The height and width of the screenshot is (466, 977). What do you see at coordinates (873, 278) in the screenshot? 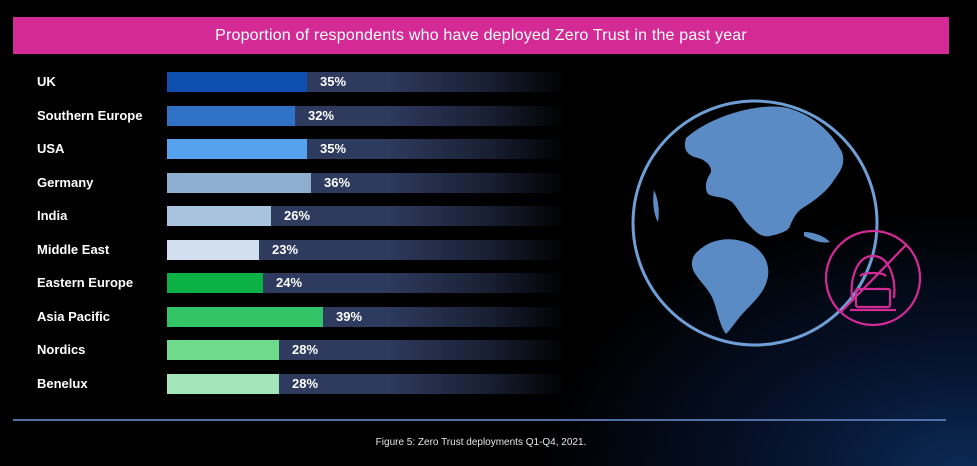
I see `hacker-icon` at bounding box center [873, 278].